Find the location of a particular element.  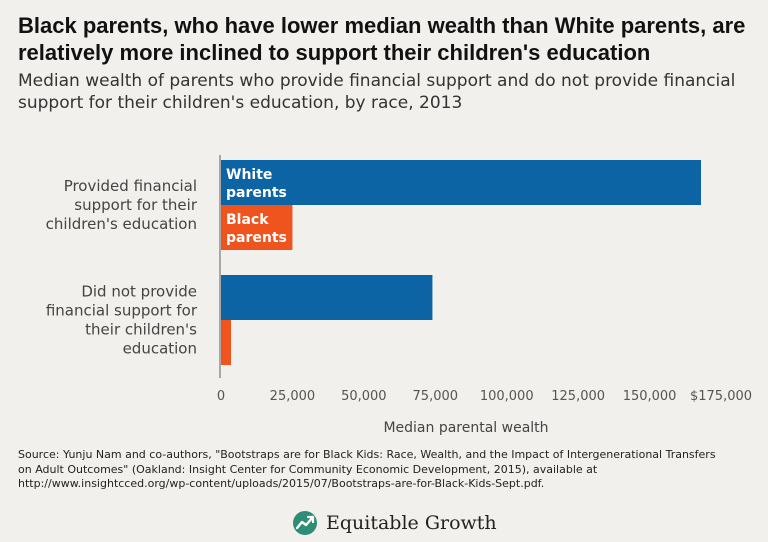

category-label: Did not provide is located at coordinates (139, 292).